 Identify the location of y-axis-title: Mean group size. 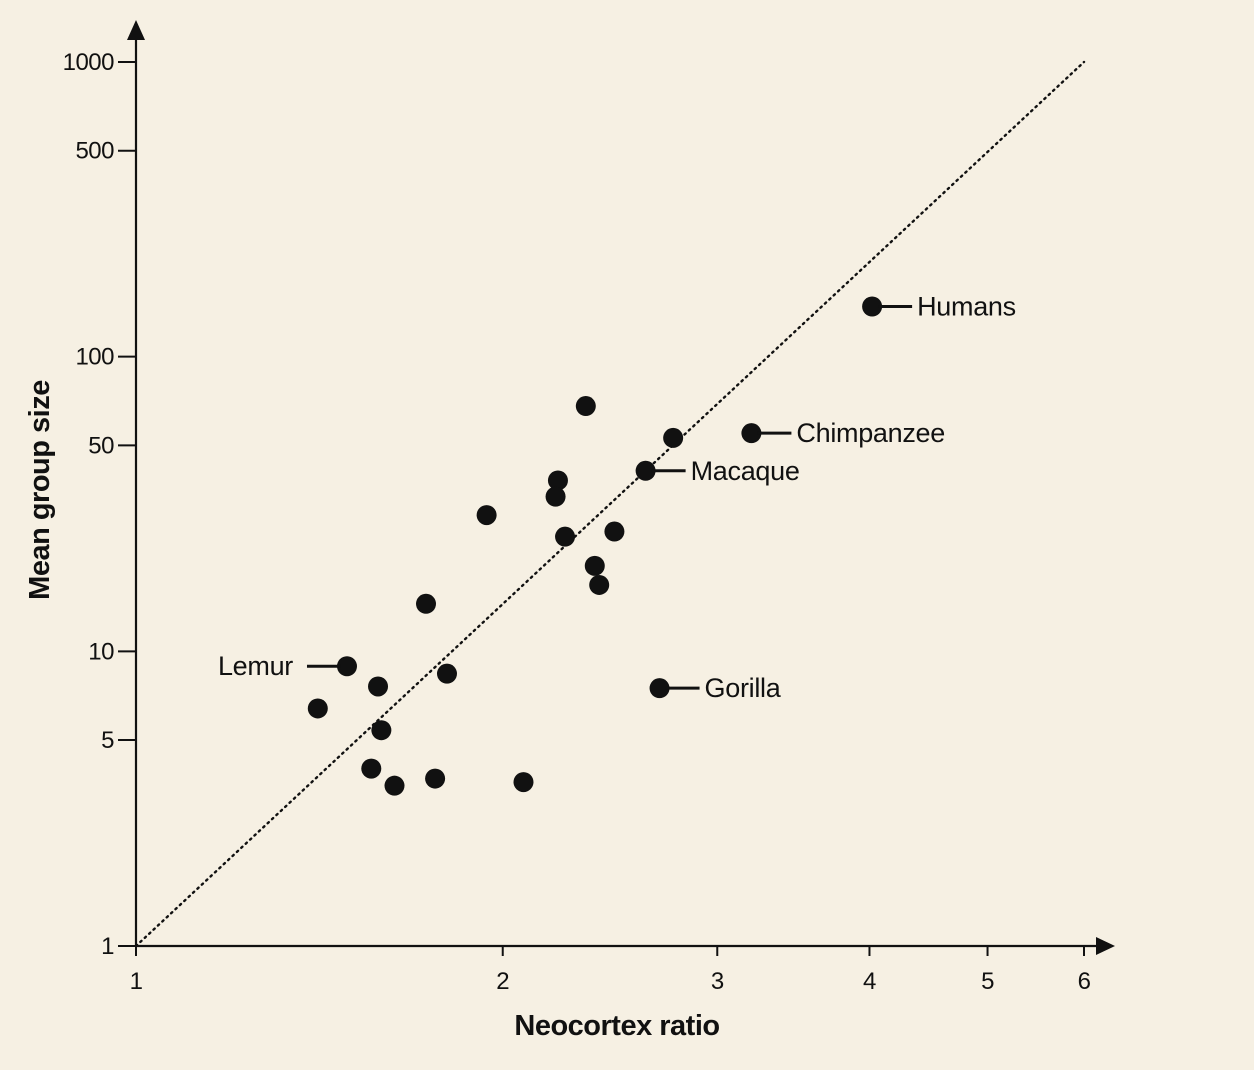
(40, 490).